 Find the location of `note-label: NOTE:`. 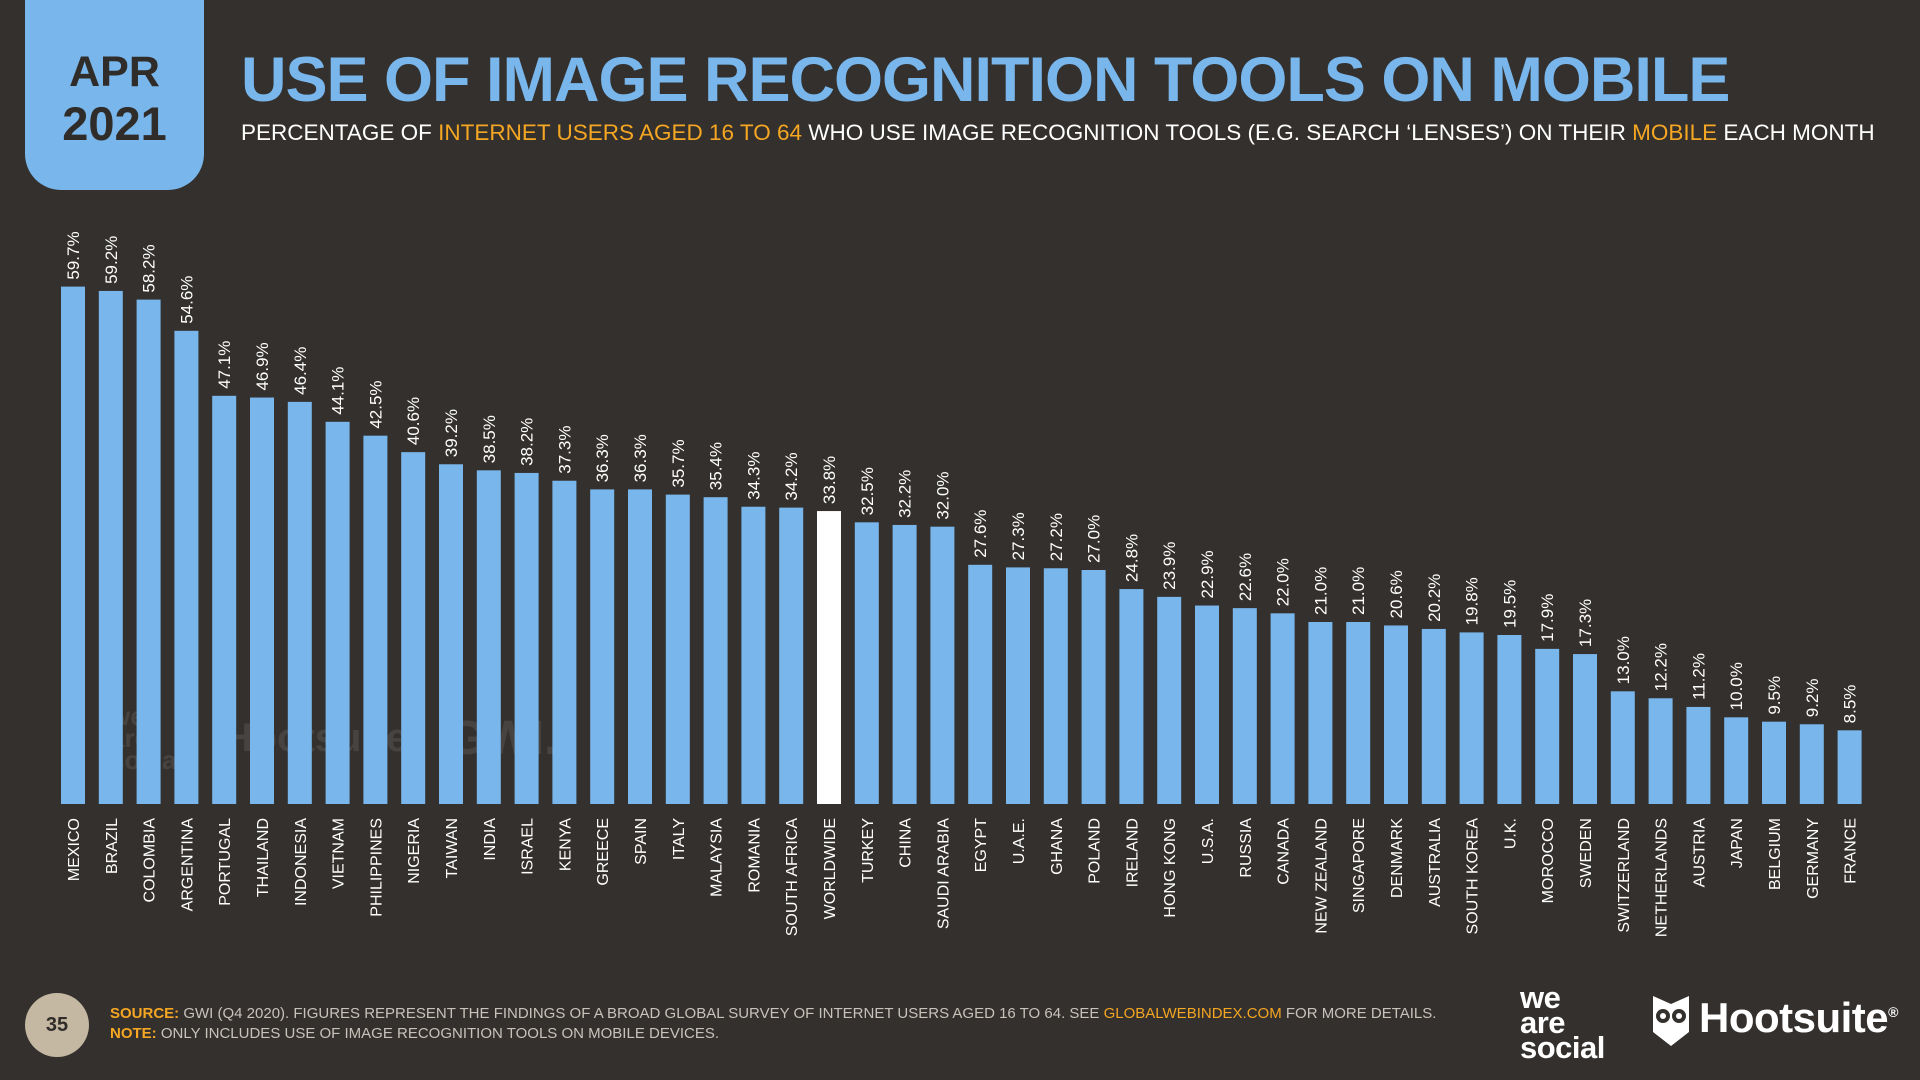

note-label: NOTE: is located at coordinates (133, 1033).